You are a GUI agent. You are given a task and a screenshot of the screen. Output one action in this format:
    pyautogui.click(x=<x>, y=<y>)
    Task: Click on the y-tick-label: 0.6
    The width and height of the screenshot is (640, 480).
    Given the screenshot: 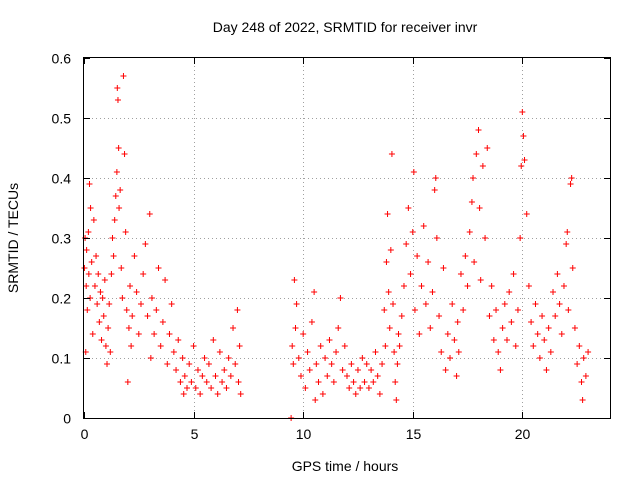 What is the action you would take?
    pyautogui.click(x=62, y=59)
    